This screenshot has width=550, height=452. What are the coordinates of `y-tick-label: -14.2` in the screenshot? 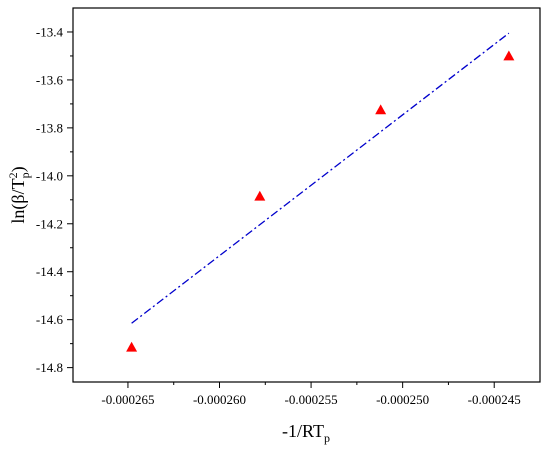 It's located at (49, 223).